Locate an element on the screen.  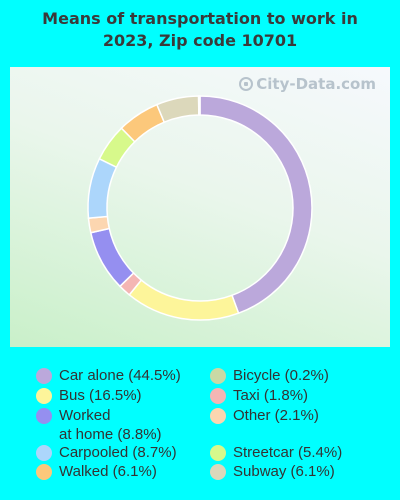
legend-label: Car alone (44.5%) is located at coordinates (120, 375).